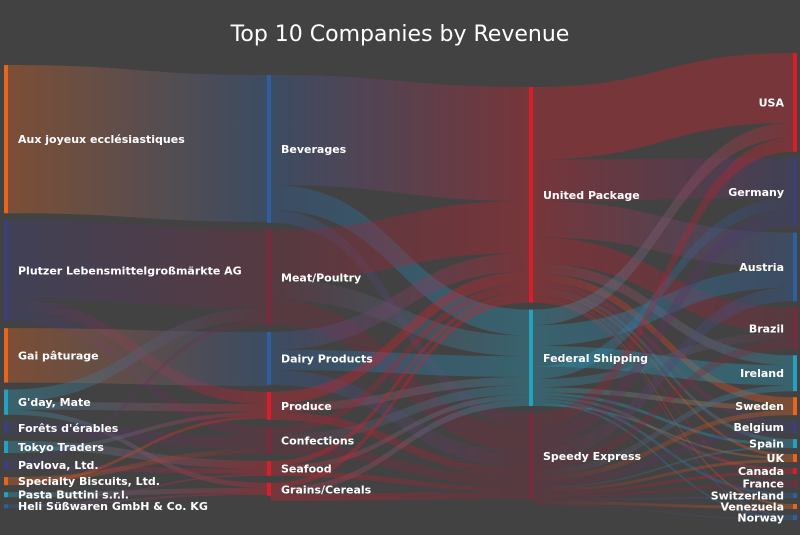  Describe the element at coordinates (663, 306) in the screenshot. I see `link-federal-shipping-to-austria` at that location.